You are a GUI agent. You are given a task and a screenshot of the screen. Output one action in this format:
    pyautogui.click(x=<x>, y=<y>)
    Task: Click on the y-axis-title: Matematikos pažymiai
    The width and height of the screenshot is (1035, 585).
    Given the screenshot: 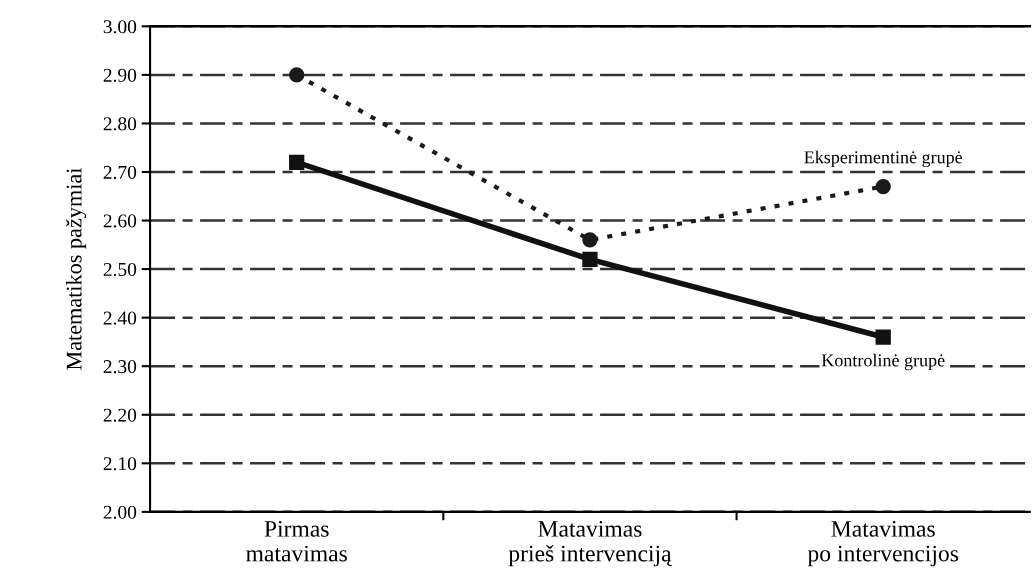 What is the action you would take?
    pyautogui.click(x=76, y=269)
    